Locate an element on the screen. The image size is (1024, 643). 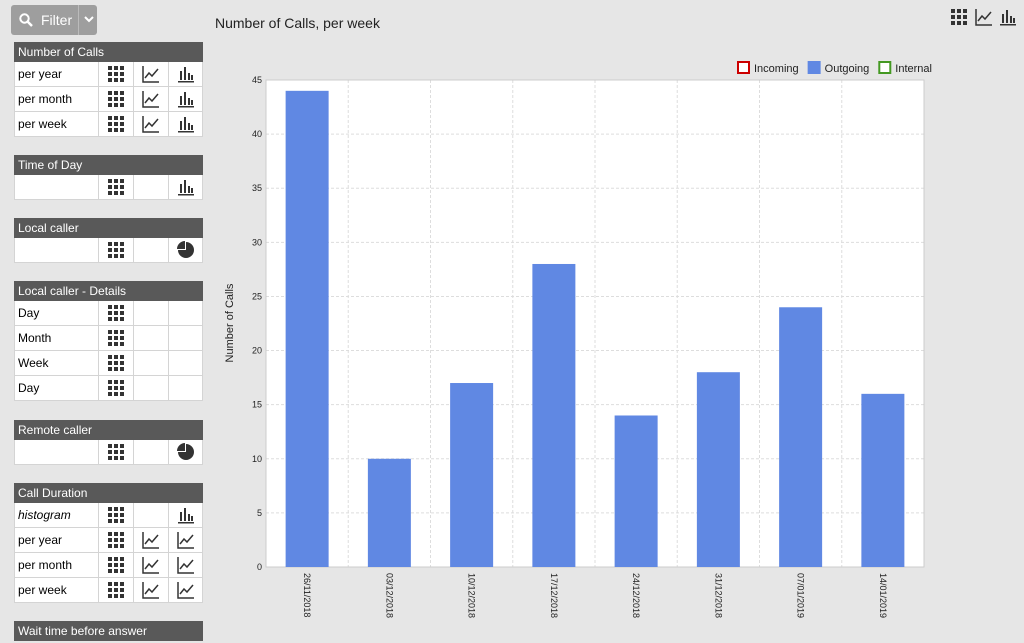
section: Remote caller is located at coordinates (108, 442).